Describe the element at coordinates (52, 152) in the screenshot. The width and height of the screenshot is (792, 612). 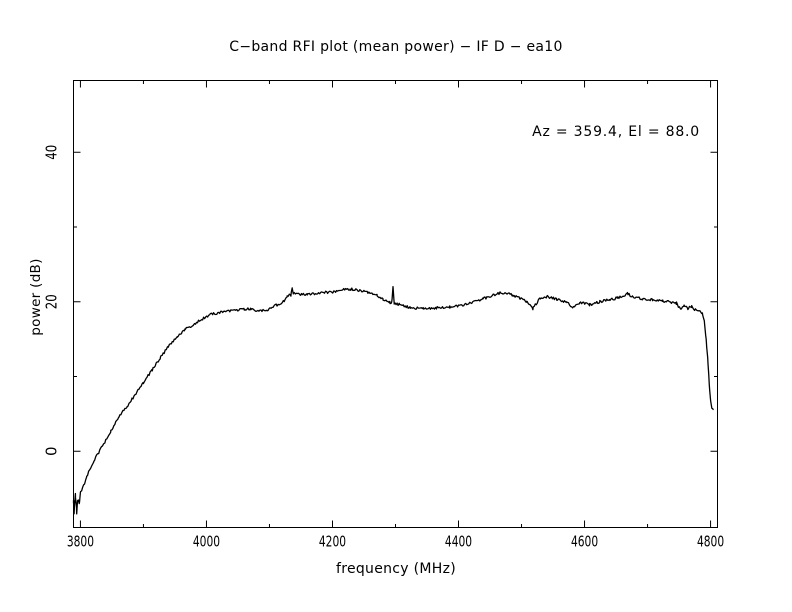
I see `y-tick-label: 40` at that location.